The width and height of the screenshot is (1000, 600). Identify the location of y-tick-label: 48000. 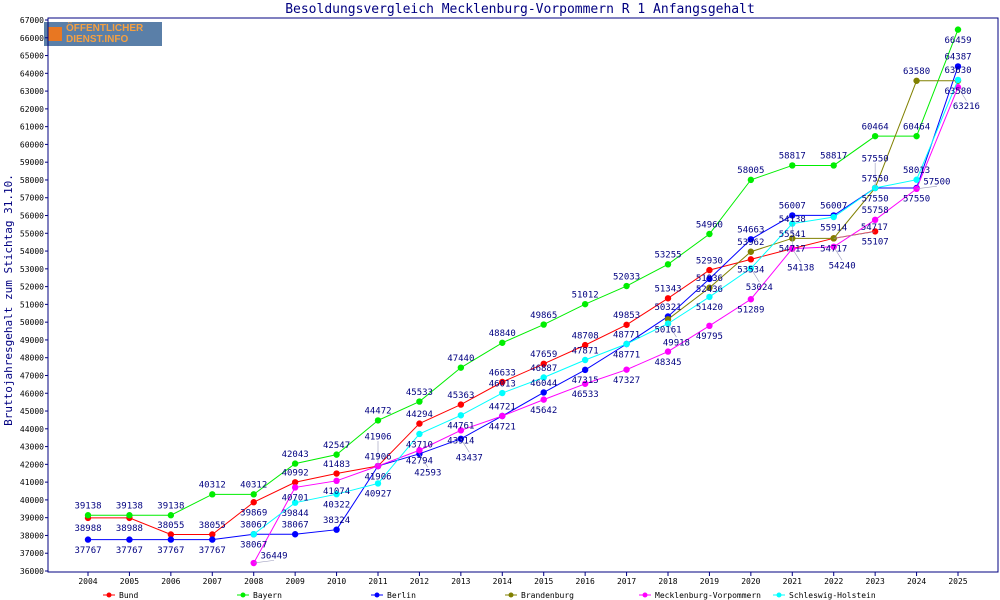
(32, 358).